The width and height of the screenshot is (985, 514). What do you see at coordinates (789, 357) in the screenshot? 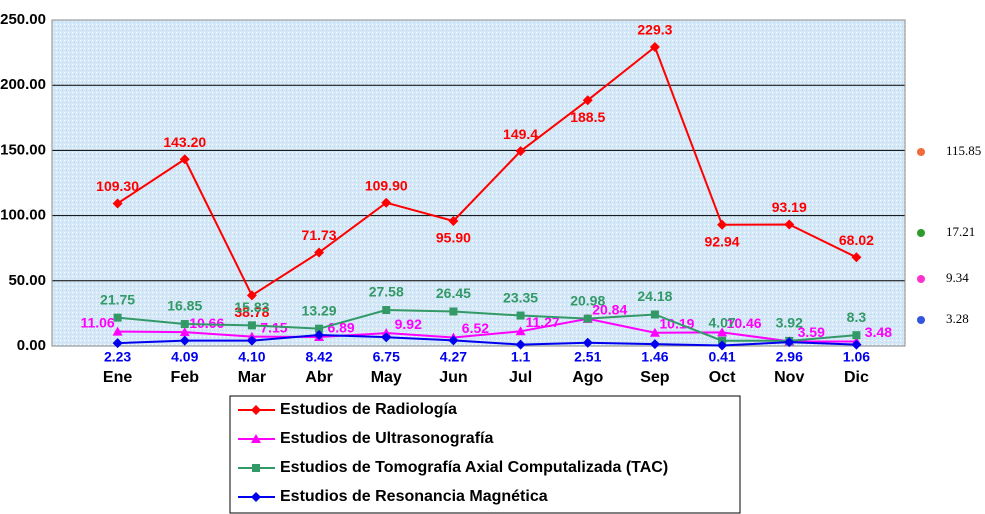
I see `data-label: 2.96` at bounding box center [789, 357].